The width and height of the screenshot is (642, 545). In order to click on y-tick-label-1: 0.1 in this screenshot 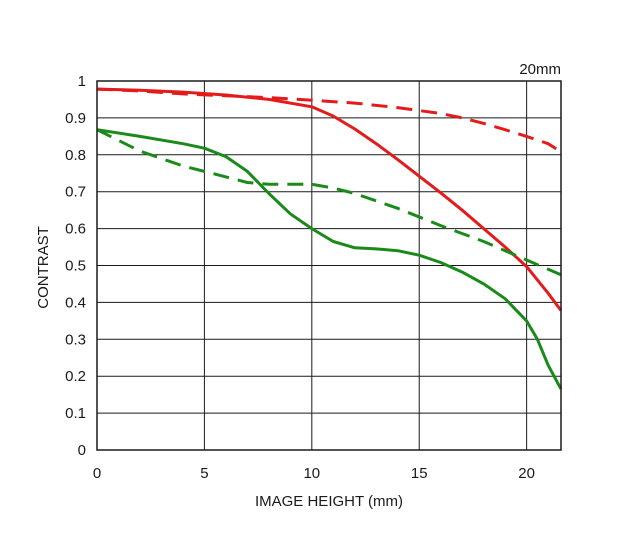, I will do `click(75, 413)`.